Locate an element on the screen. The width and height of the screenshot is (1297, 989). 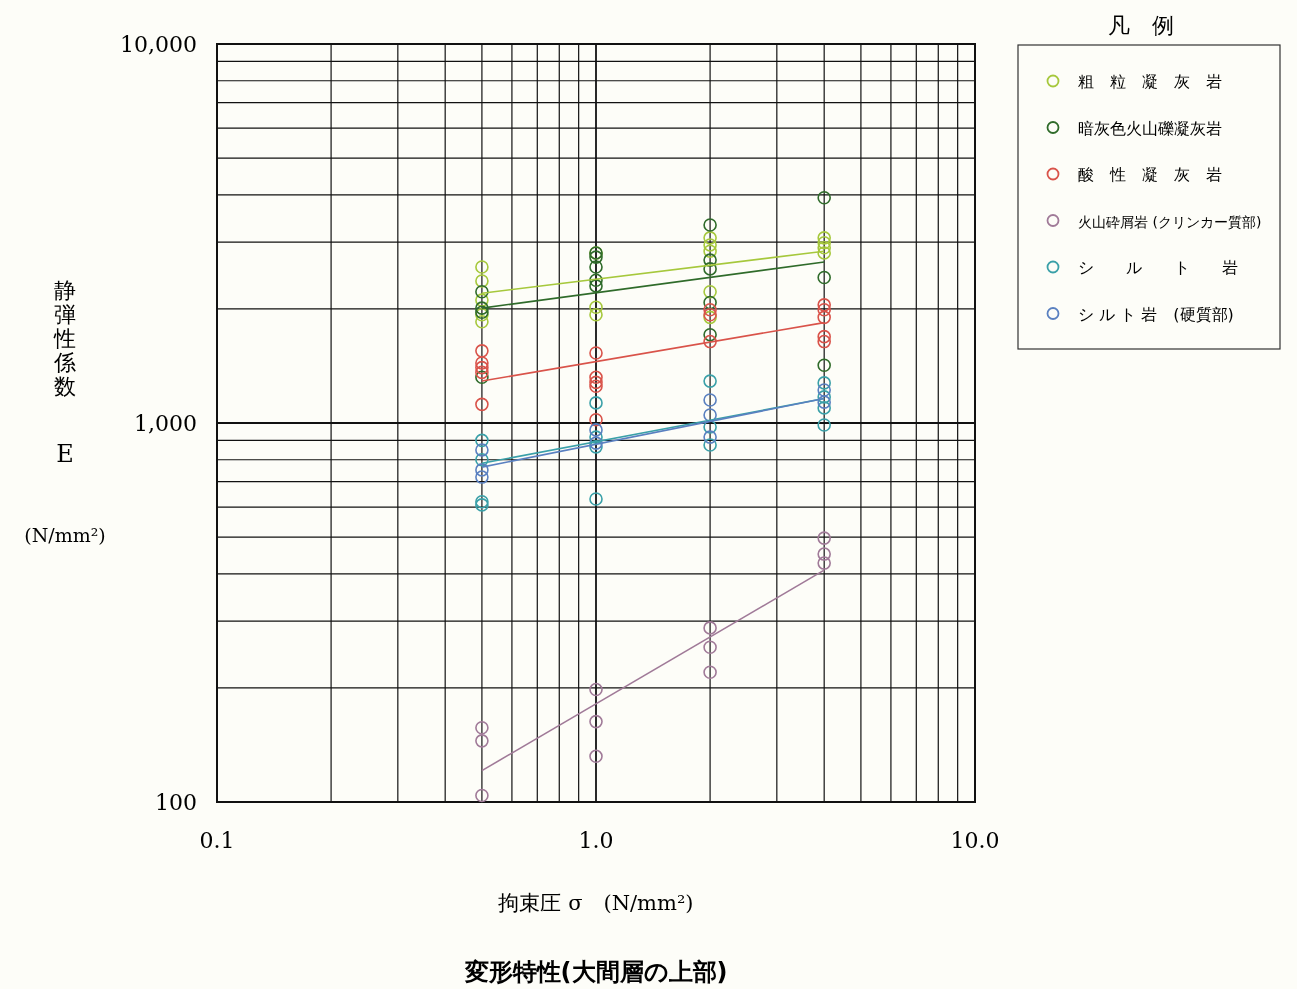
x-tick-label: 10.0 is located at coordinates (975, 840).